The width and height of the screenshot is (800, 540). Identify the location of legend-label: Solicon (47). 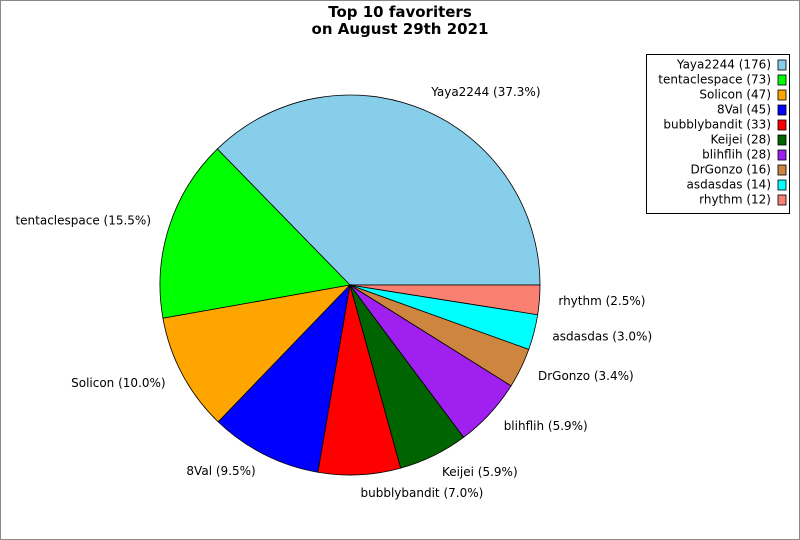
(735, 95).